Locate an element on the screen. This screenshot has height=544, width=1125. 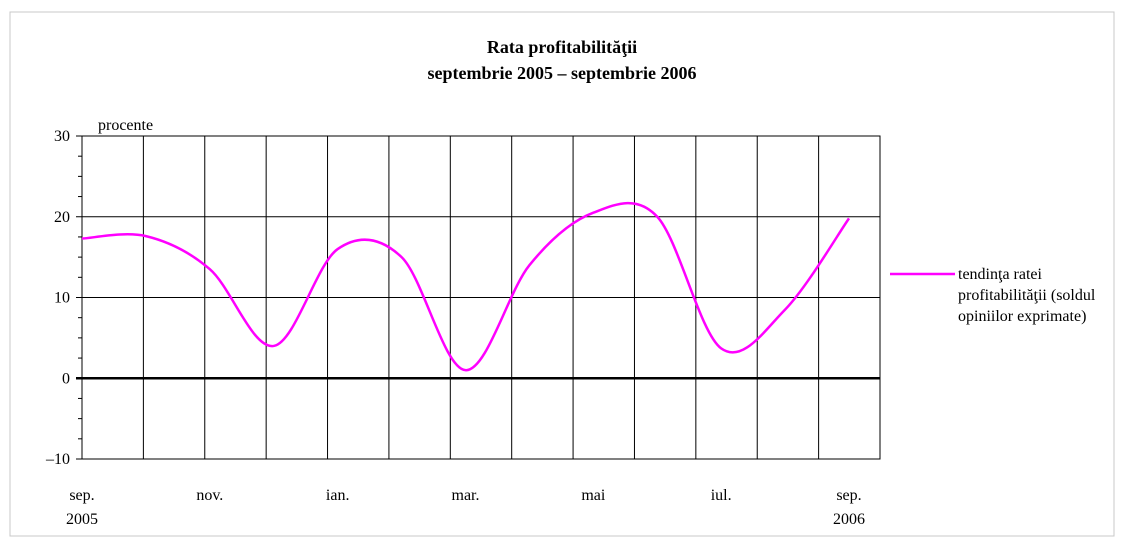
x-tick-label: sep. 2005 is located at coordinates (82, 507).